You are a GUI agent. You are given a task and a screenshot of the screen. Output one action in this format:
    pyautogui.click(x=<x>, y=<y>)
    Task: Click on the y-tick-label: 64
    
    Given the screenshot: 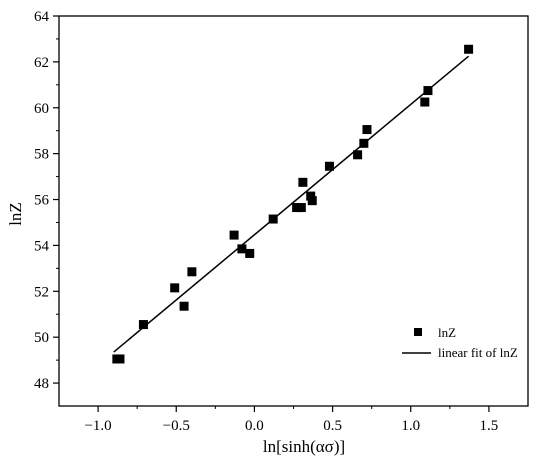 What is the action you would take?
    pyautogui.click(x=42, y=17)
    